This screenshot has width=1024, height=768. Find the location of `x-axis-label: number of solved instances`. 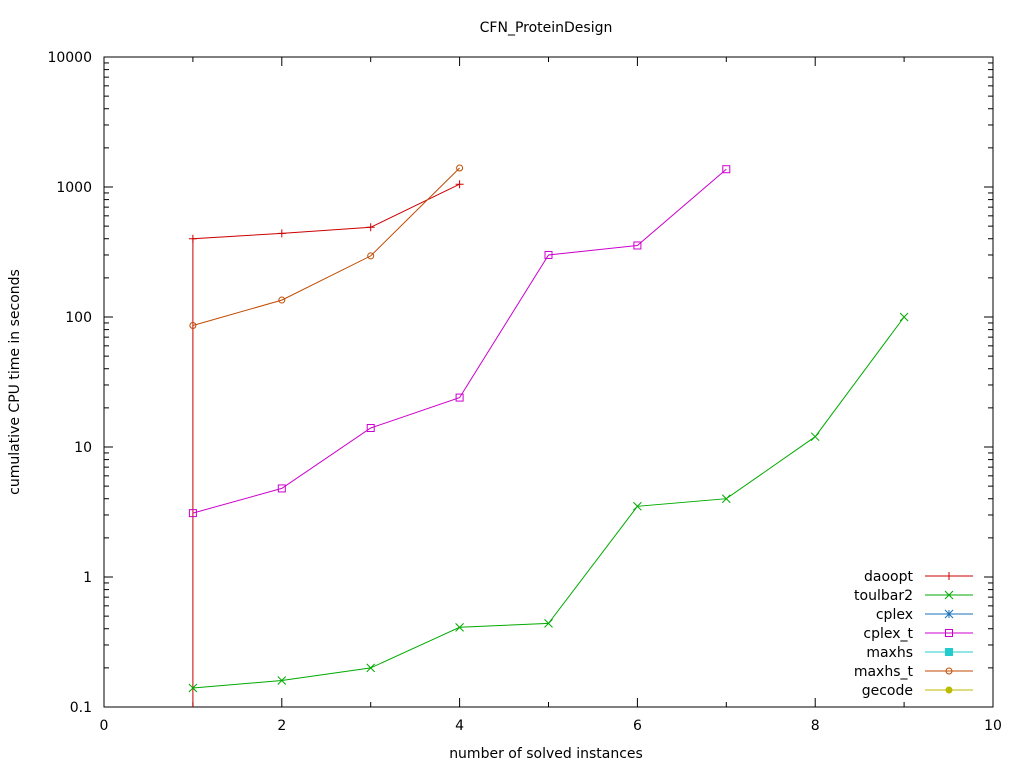

x-axis-label: number of solved instances is located at coordinates (546, 754).